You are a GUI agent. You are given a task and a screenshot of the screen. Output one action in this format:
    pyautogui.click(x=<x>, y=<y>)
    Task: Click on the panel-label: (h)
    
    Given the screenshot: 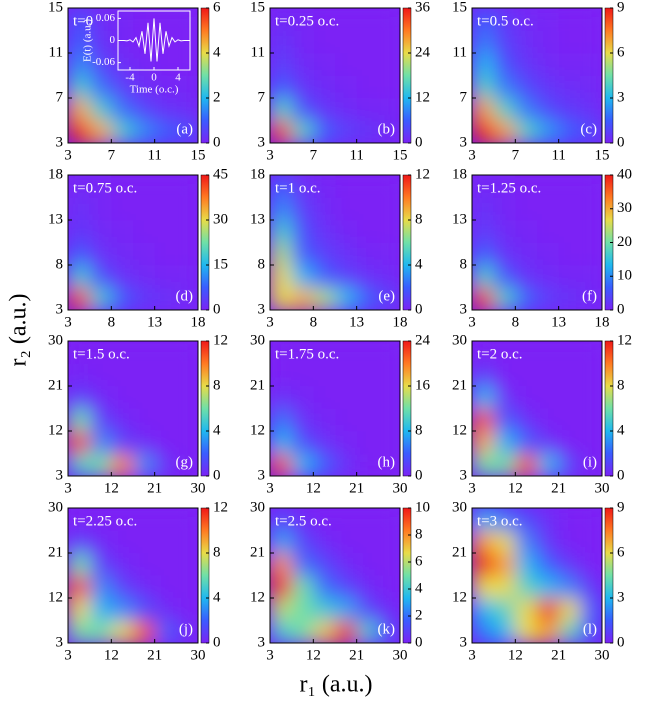 What is the action you would take?
    pyautogui.click(x=387, y=462)
    